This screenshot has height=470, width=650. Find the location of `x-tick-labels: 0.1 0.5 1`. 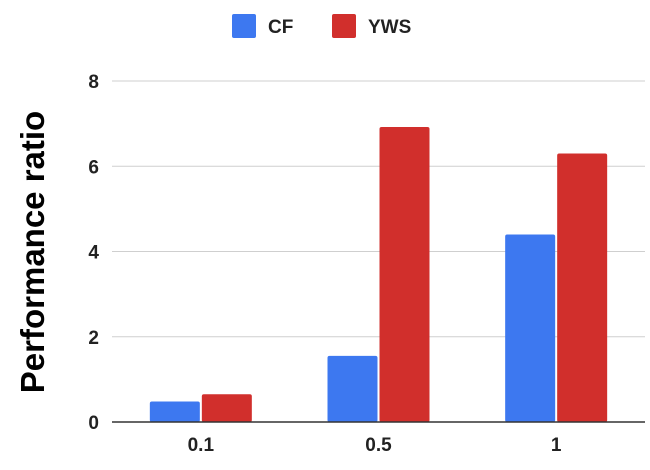

x-tick-labels: 0.1 0.5 1 is located at coordinates (375, 445).